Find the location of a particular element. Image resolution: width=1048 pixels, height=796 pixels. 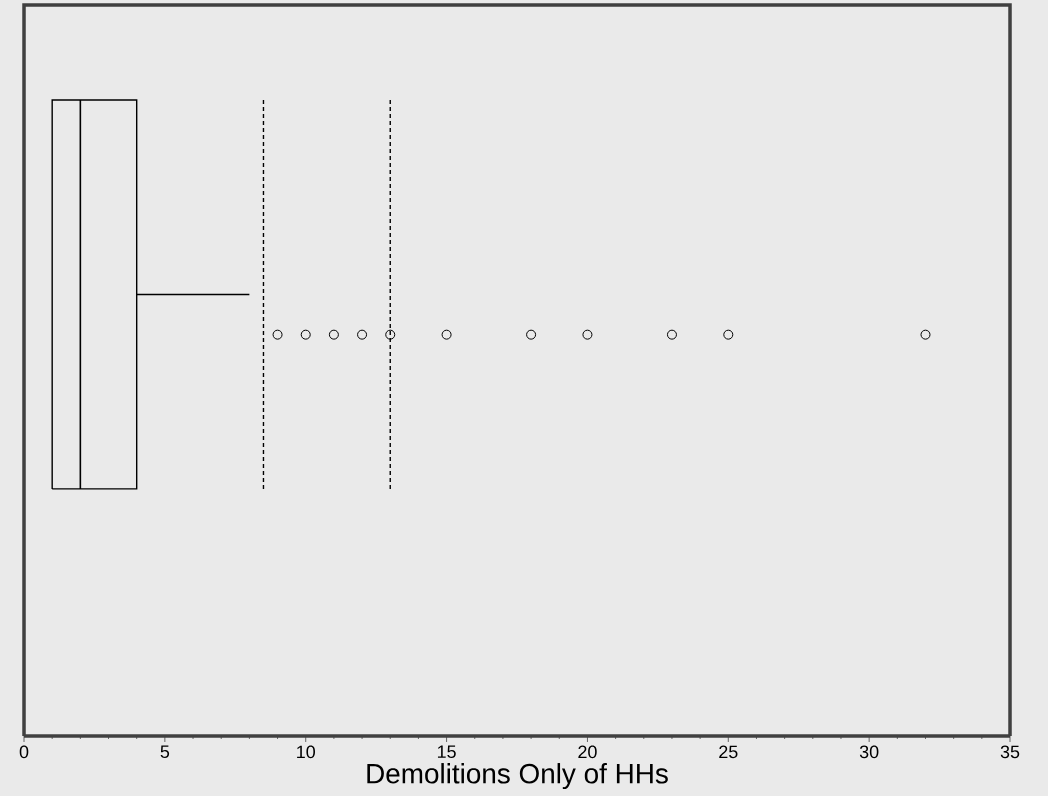

x-tick-label: 20 is located at coordinates (587, 752).